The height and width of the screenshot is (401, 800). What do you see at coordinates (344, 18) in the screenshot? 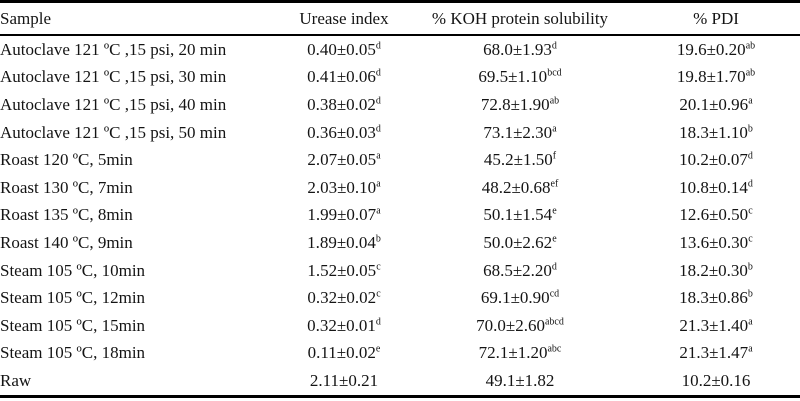
I see `column-header-urease-index: Urease index` at bounding box center [344, 18].